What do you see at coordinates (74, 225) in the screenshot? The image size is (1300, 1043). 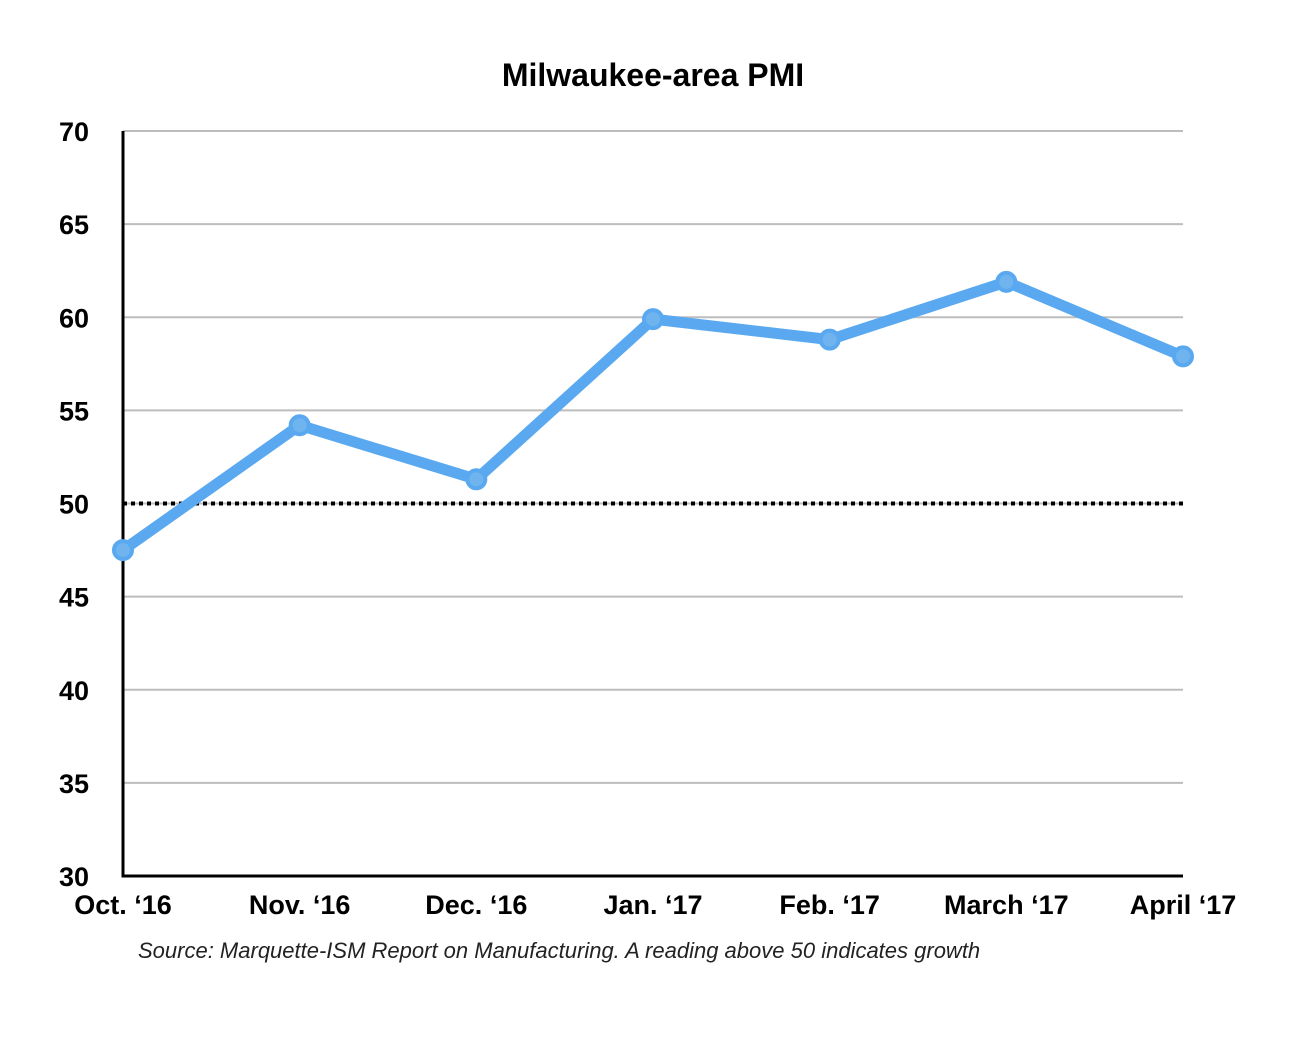 I see `y-tick-label: 65` at bounding box center [74, 225].